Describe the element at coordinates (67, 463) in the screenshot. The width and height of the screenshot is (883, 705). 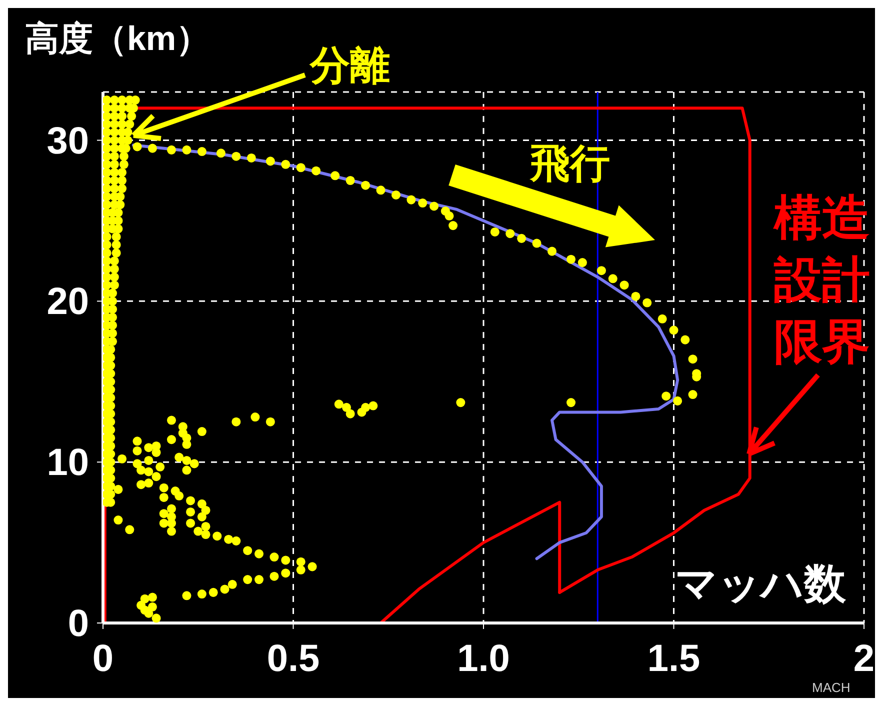
I see `y-tick-label: 10` at that location.